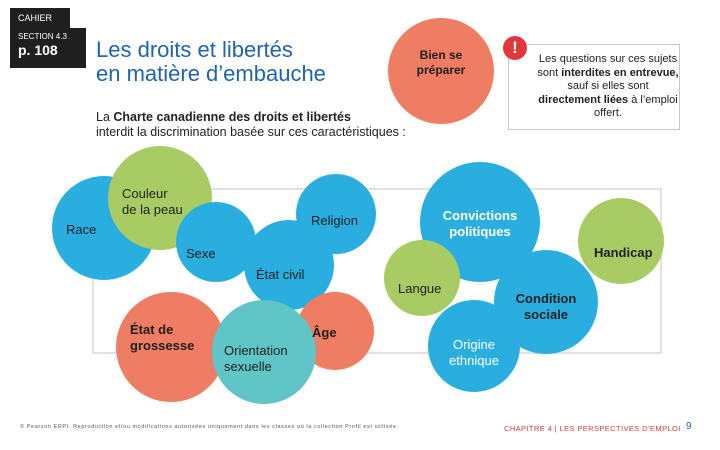 This screenshot has height=450, width=720. I want to click on label-convictions-line-2: politiques, so click(480, 231).